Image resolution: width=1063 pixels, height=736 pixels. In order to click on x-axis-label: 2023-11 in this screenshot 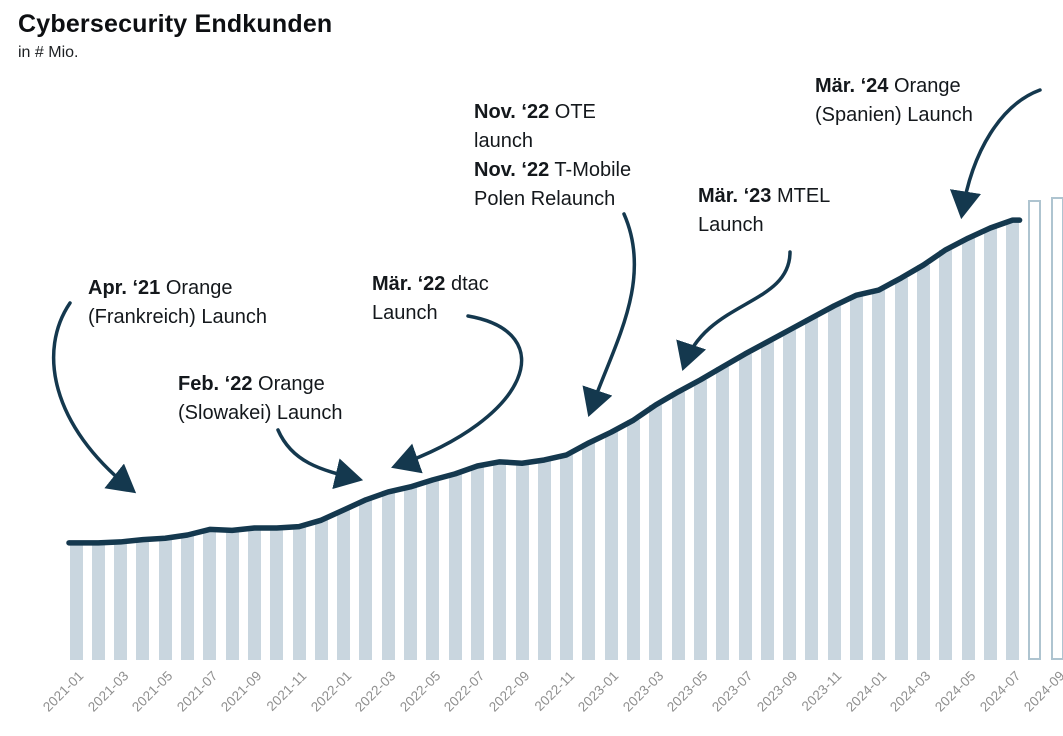, I will do `click(821, 691)`.